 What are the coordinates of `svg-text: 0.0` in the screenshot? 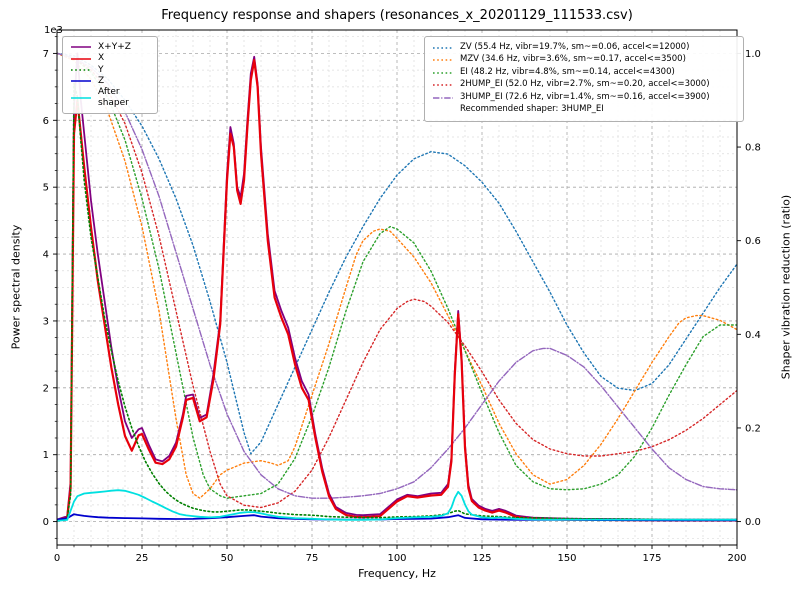 It's located at (753, 522).